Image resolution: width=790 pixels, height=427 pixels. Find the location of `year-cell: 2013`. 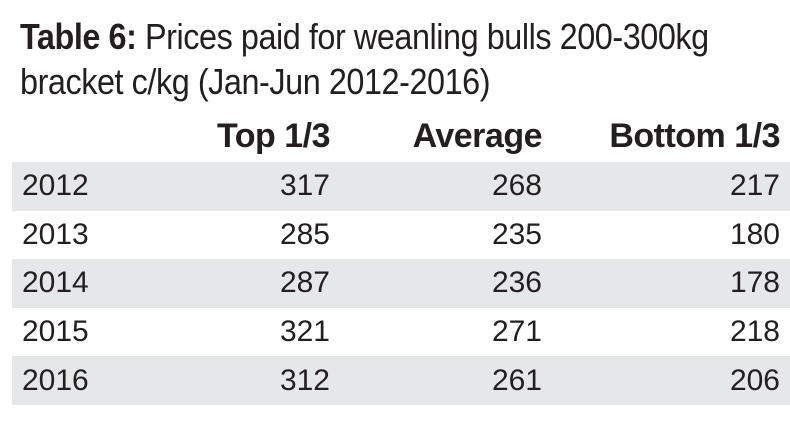

year-cell: 2013 is located at coordinates (55, 234).